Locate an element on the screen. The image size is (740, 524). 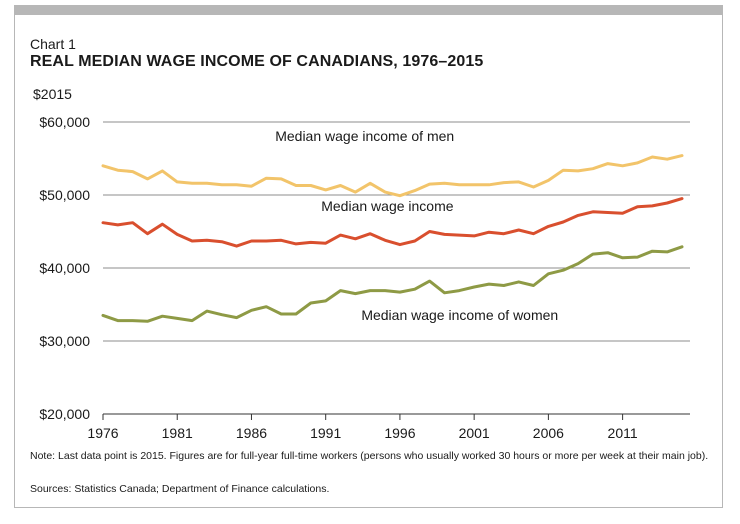
x-axis-tick-labels: 1976 1981 1986 1991 1996 2001 2006 2011 is located at coordinates (362, 427).